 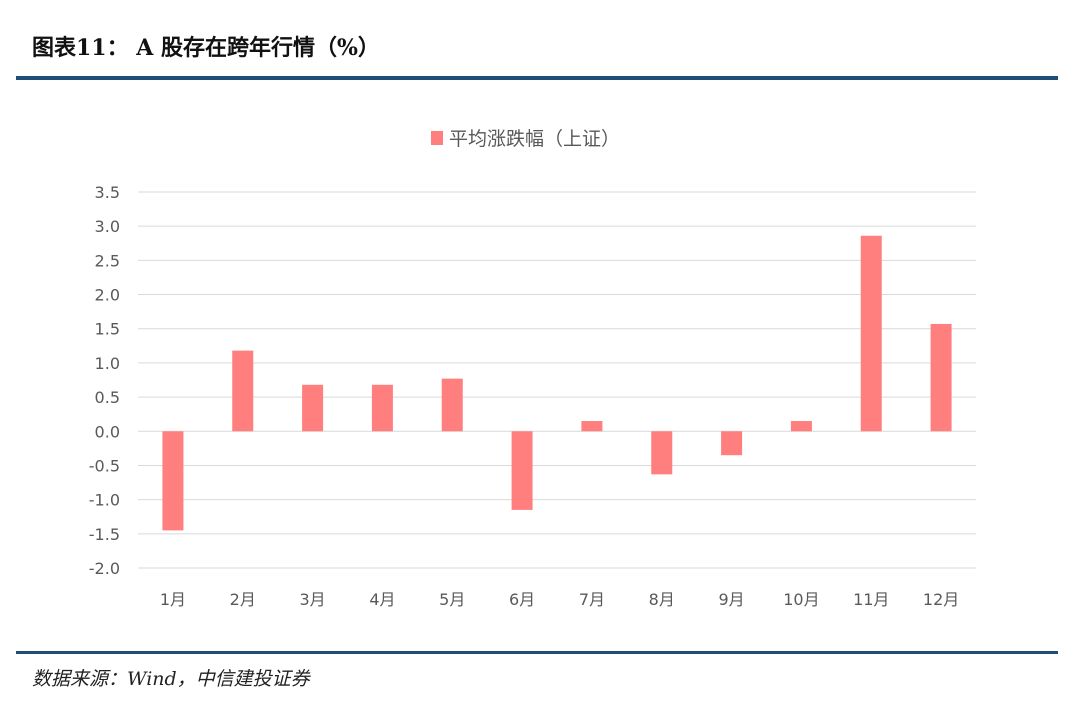 I want to click on x-tick-label: 9月, so click(x=731, y=599).